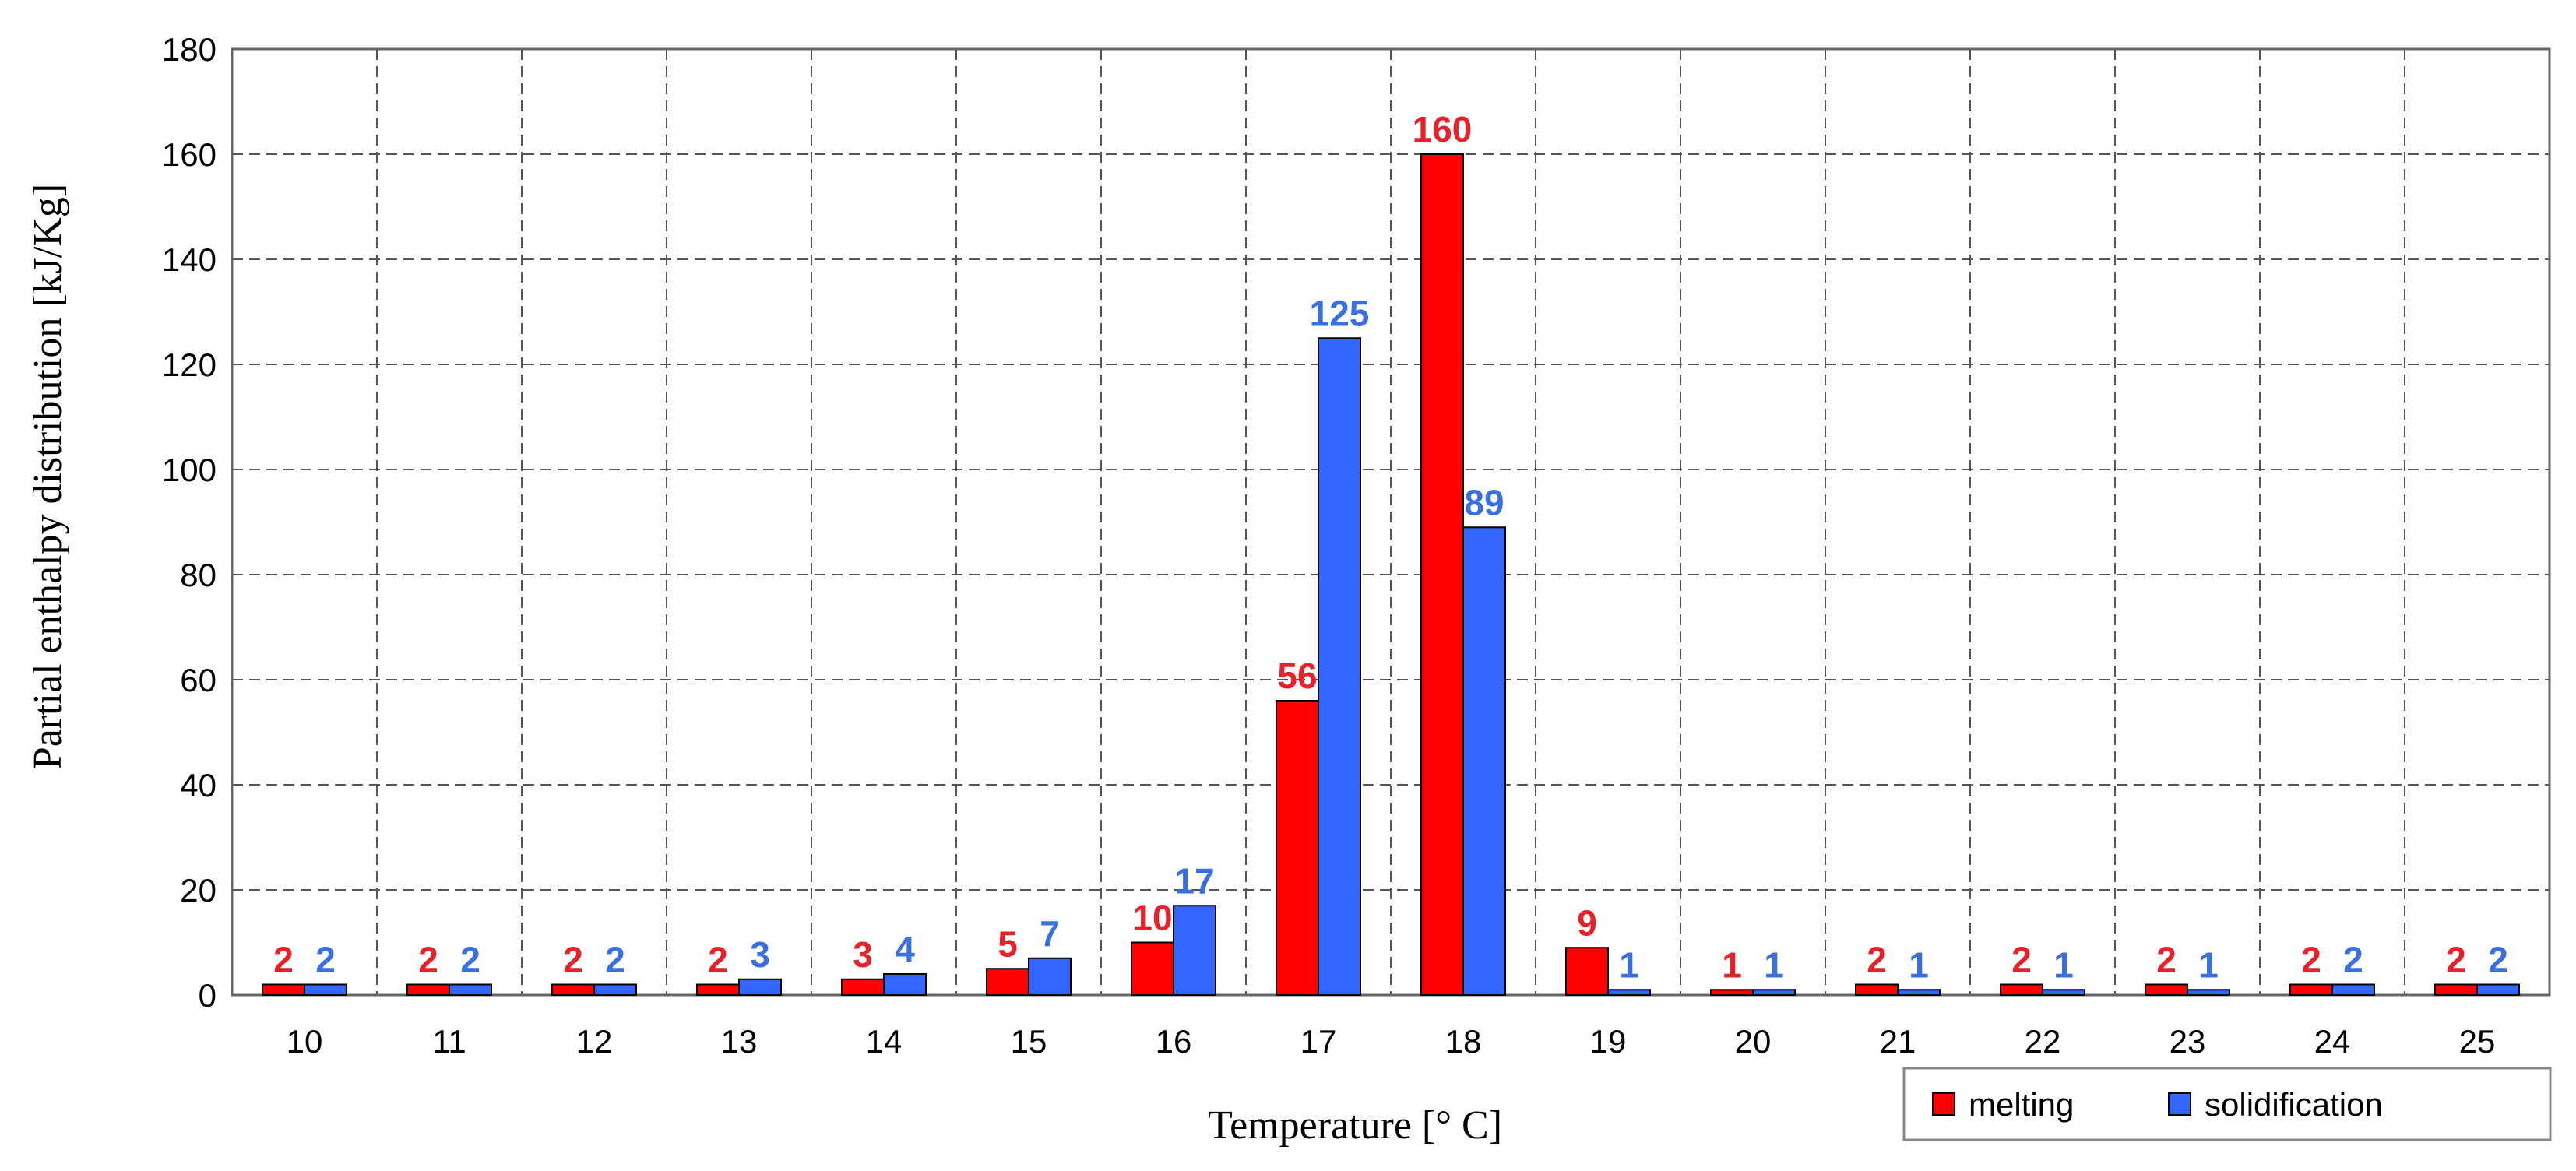 This screenshot has width=2576, height=1171. I want to click on y-tick-label: 140, so click(189, 260).